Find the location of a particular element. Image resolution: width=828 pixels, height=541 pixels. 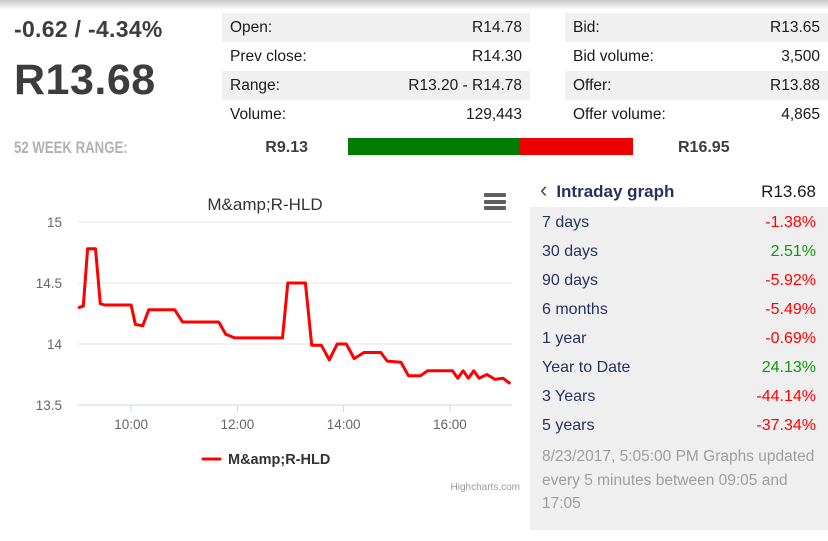

period-change-value: -37.34% is located at coordinates (786, 425).